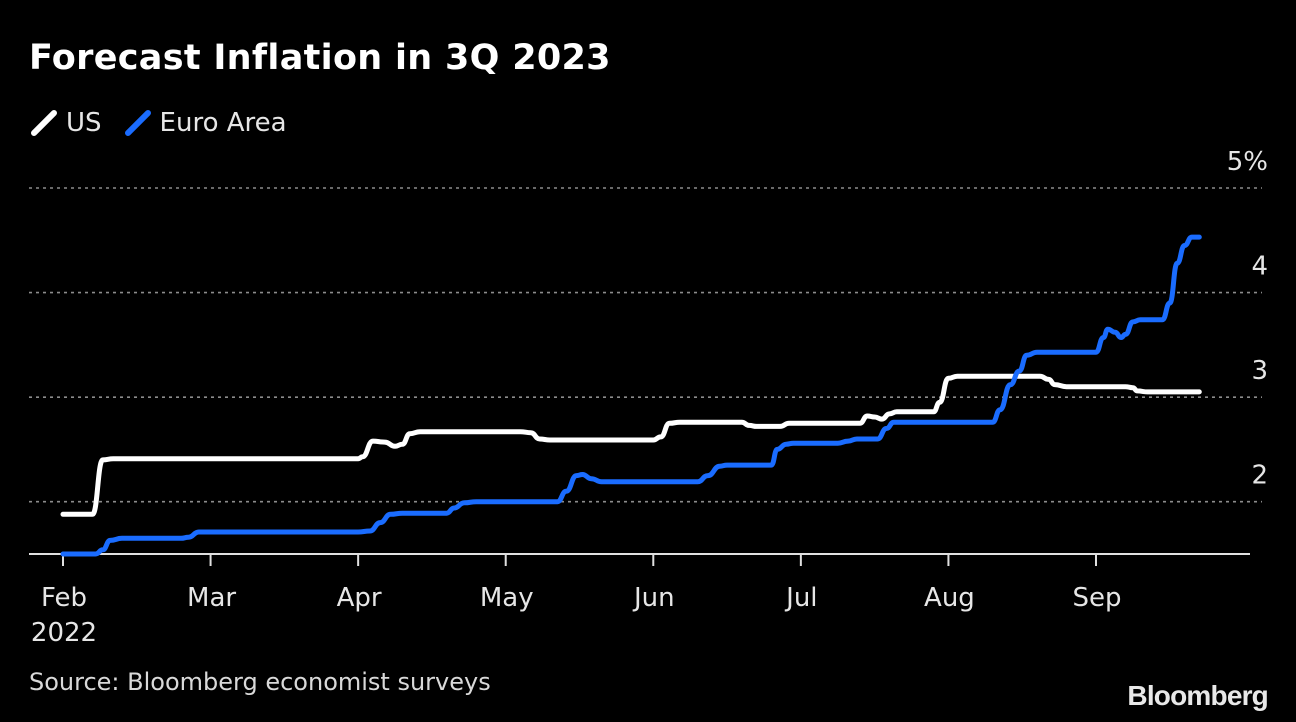 The image size is (1296, 722). What do you see at coordinates (653, 598) in the screenshot?
I see `x-tick-label-jun: Jun` at bounding box center [653, 598].